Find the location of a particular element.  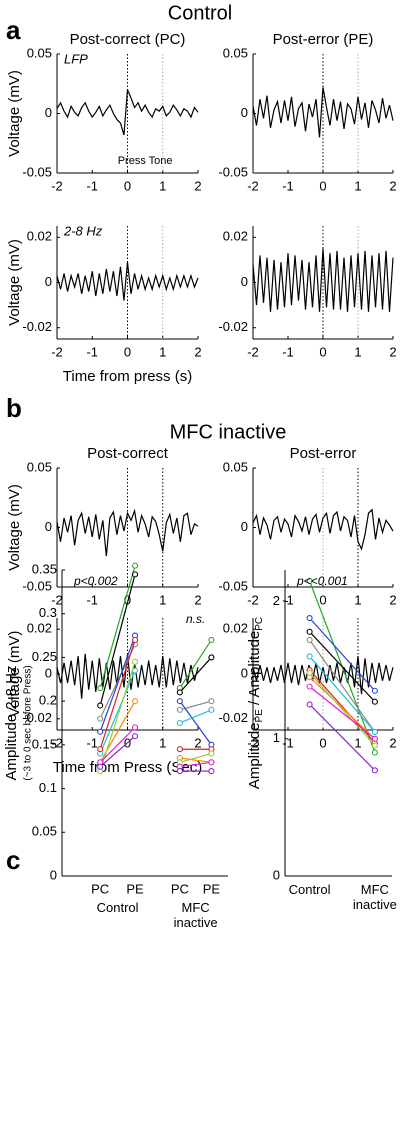

y-axis-label: (~3 to 0 sec before Press) is located at coordinates (28, 722).